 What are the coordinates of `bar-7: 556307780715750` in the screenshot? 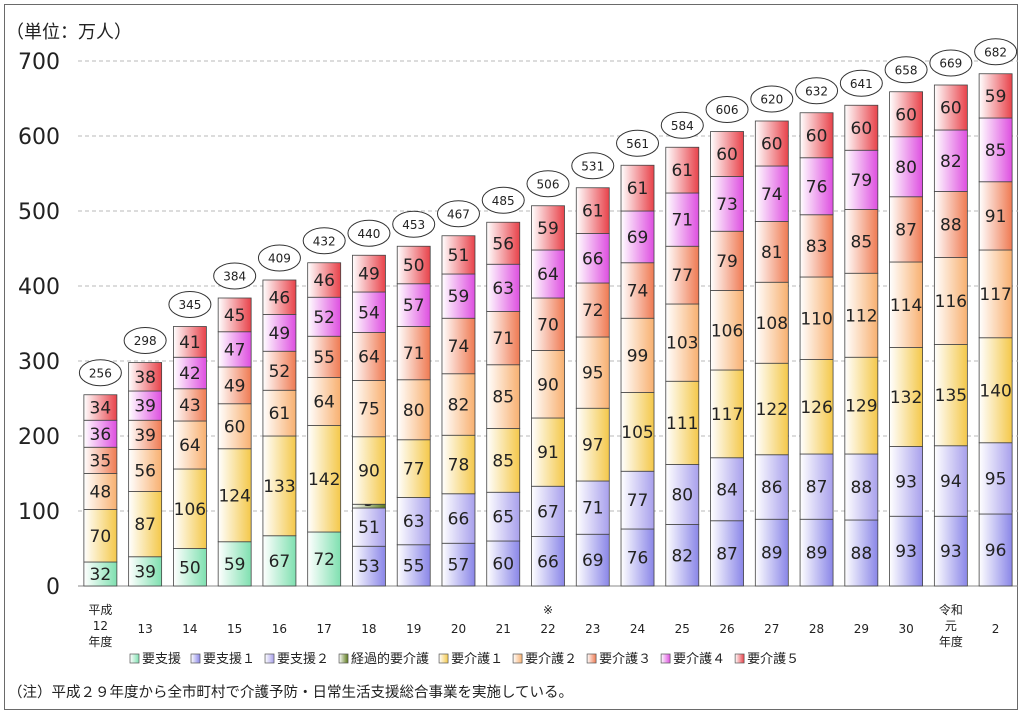 It's located at (413, 416).